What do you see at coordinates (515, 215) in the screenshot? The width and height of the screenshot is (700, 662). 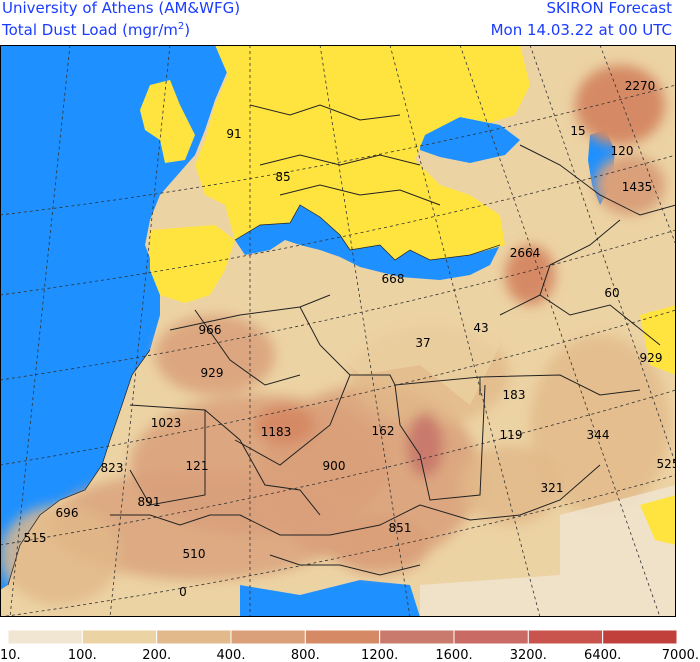 I see `anatolia` at bounding box center [515, 215].